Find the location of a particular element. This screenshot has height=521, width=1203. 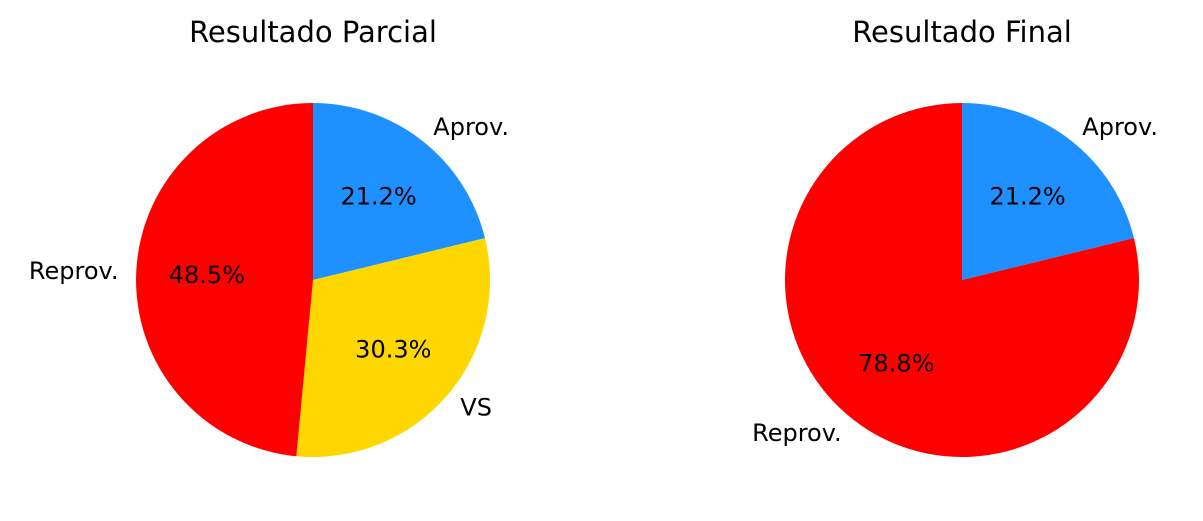

pie-slice-final-aprov is located at coordinates (1048, 191).